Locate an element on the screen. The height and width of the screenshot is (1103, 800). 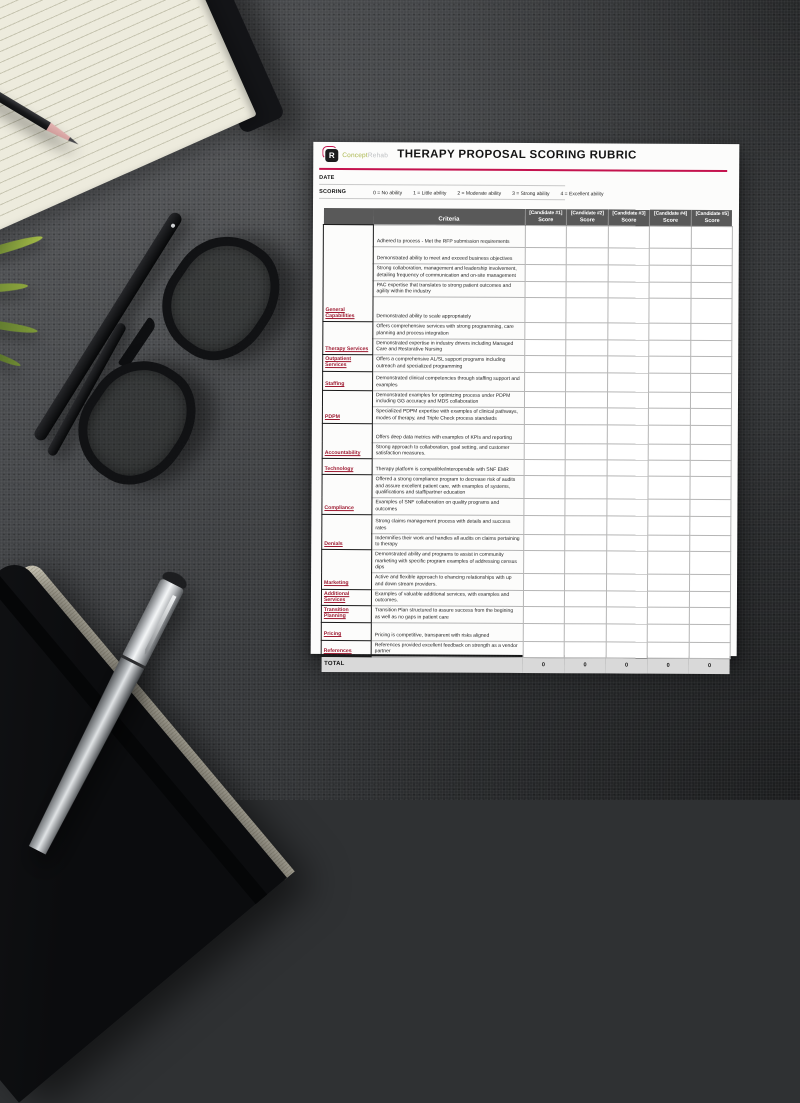
category-header is located at coordinates (348, 216).